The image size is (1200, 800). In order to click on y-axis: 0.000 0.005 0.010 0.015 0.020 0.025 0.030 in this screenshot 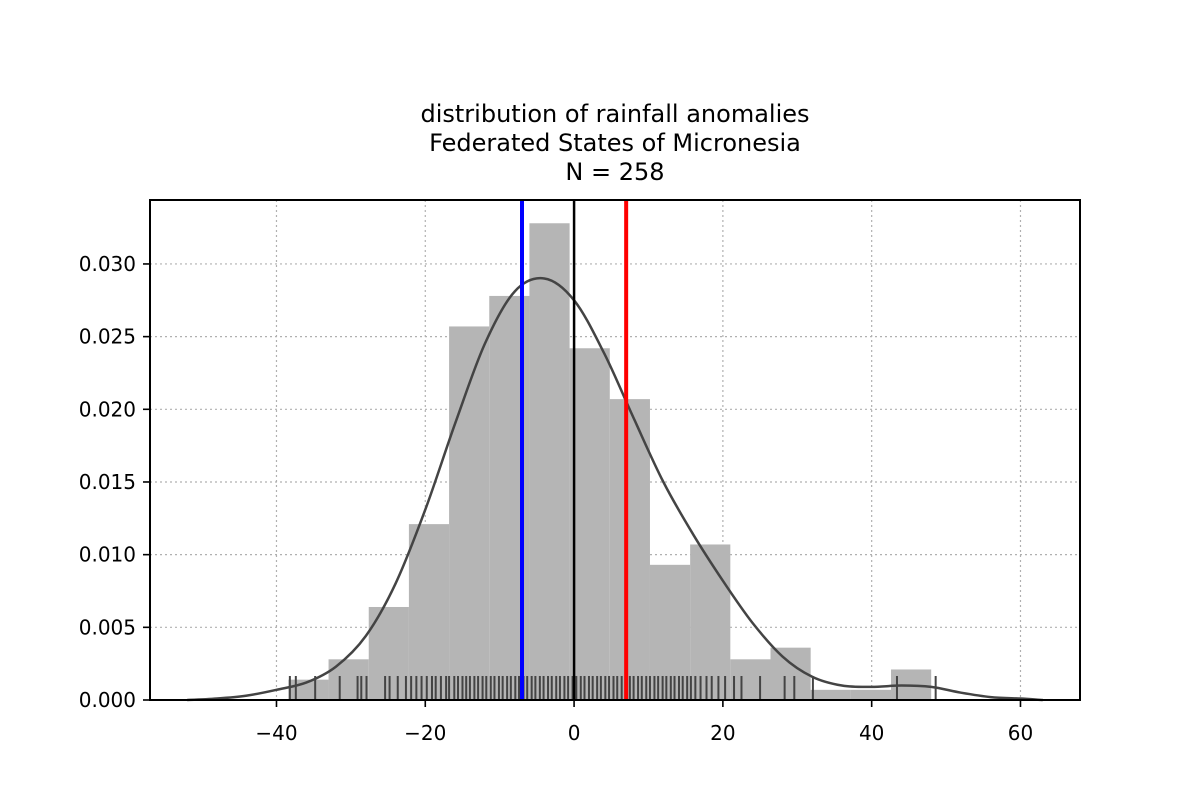, I will do `click(114, 482)`.